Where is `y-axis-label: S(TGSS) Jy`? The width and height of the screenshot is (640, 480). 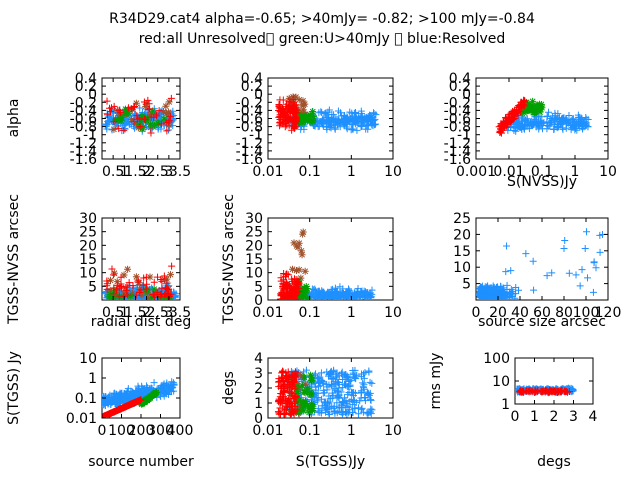
y-axis-label: S(TGSS) Jy is located at coordinates (14, 388).